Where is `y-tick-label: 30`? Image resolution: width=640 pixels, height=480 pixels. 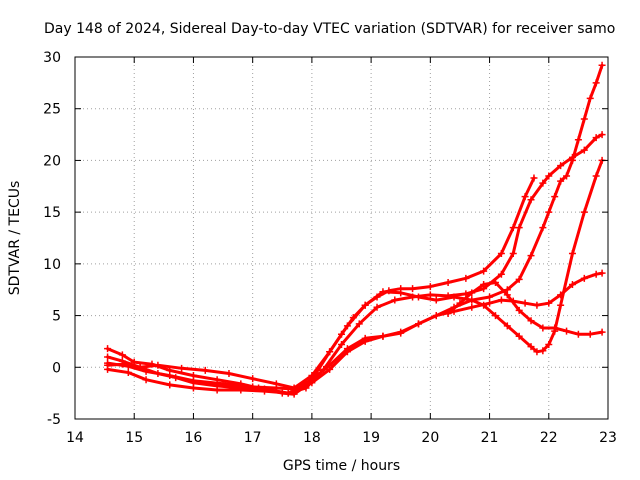
y-tick-label: 30 is located at coordinates (52, 58).